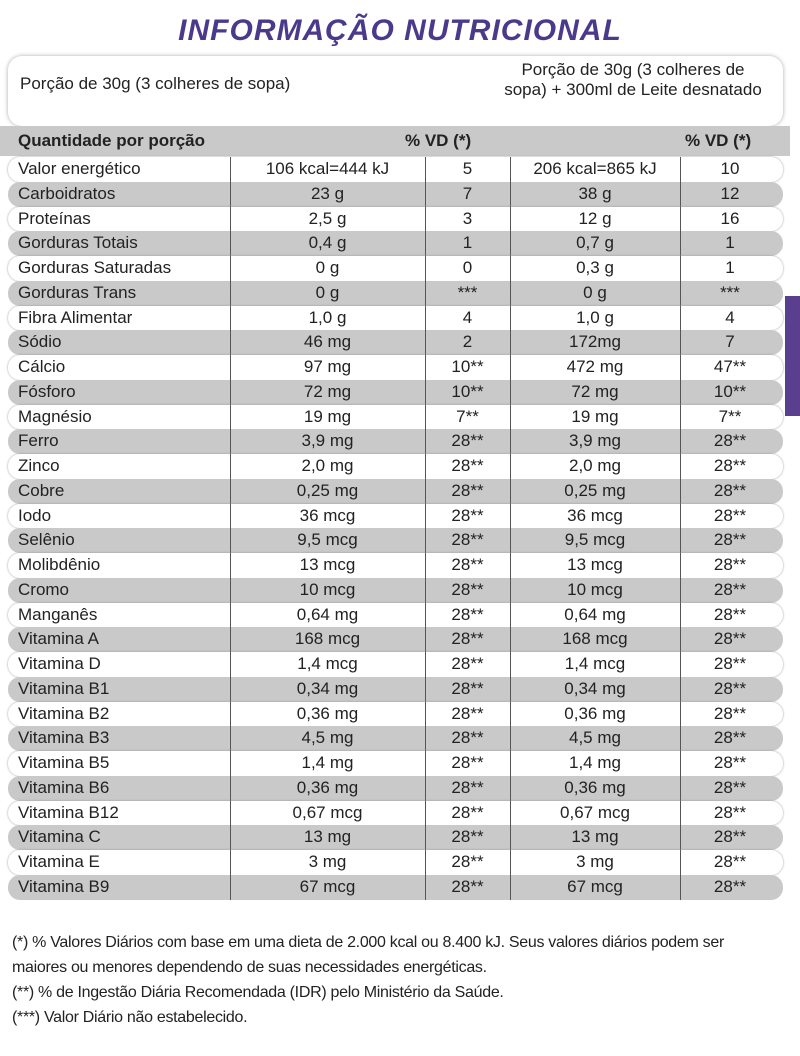 The width and height of the screenshot is (800, 1056). Describe the element at coordinates (395, 540) in the screenshot. I see `table-row: Selênio 9,5 mcg 28** 9,5 mcg 28**` at that location.